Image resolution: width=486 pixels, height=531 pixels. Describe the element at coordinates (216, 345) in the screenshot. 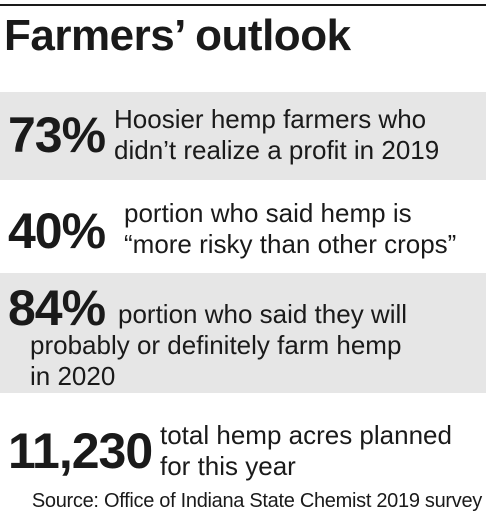

I see `stat-description-line: probably or definitely farm hemp` at that location.